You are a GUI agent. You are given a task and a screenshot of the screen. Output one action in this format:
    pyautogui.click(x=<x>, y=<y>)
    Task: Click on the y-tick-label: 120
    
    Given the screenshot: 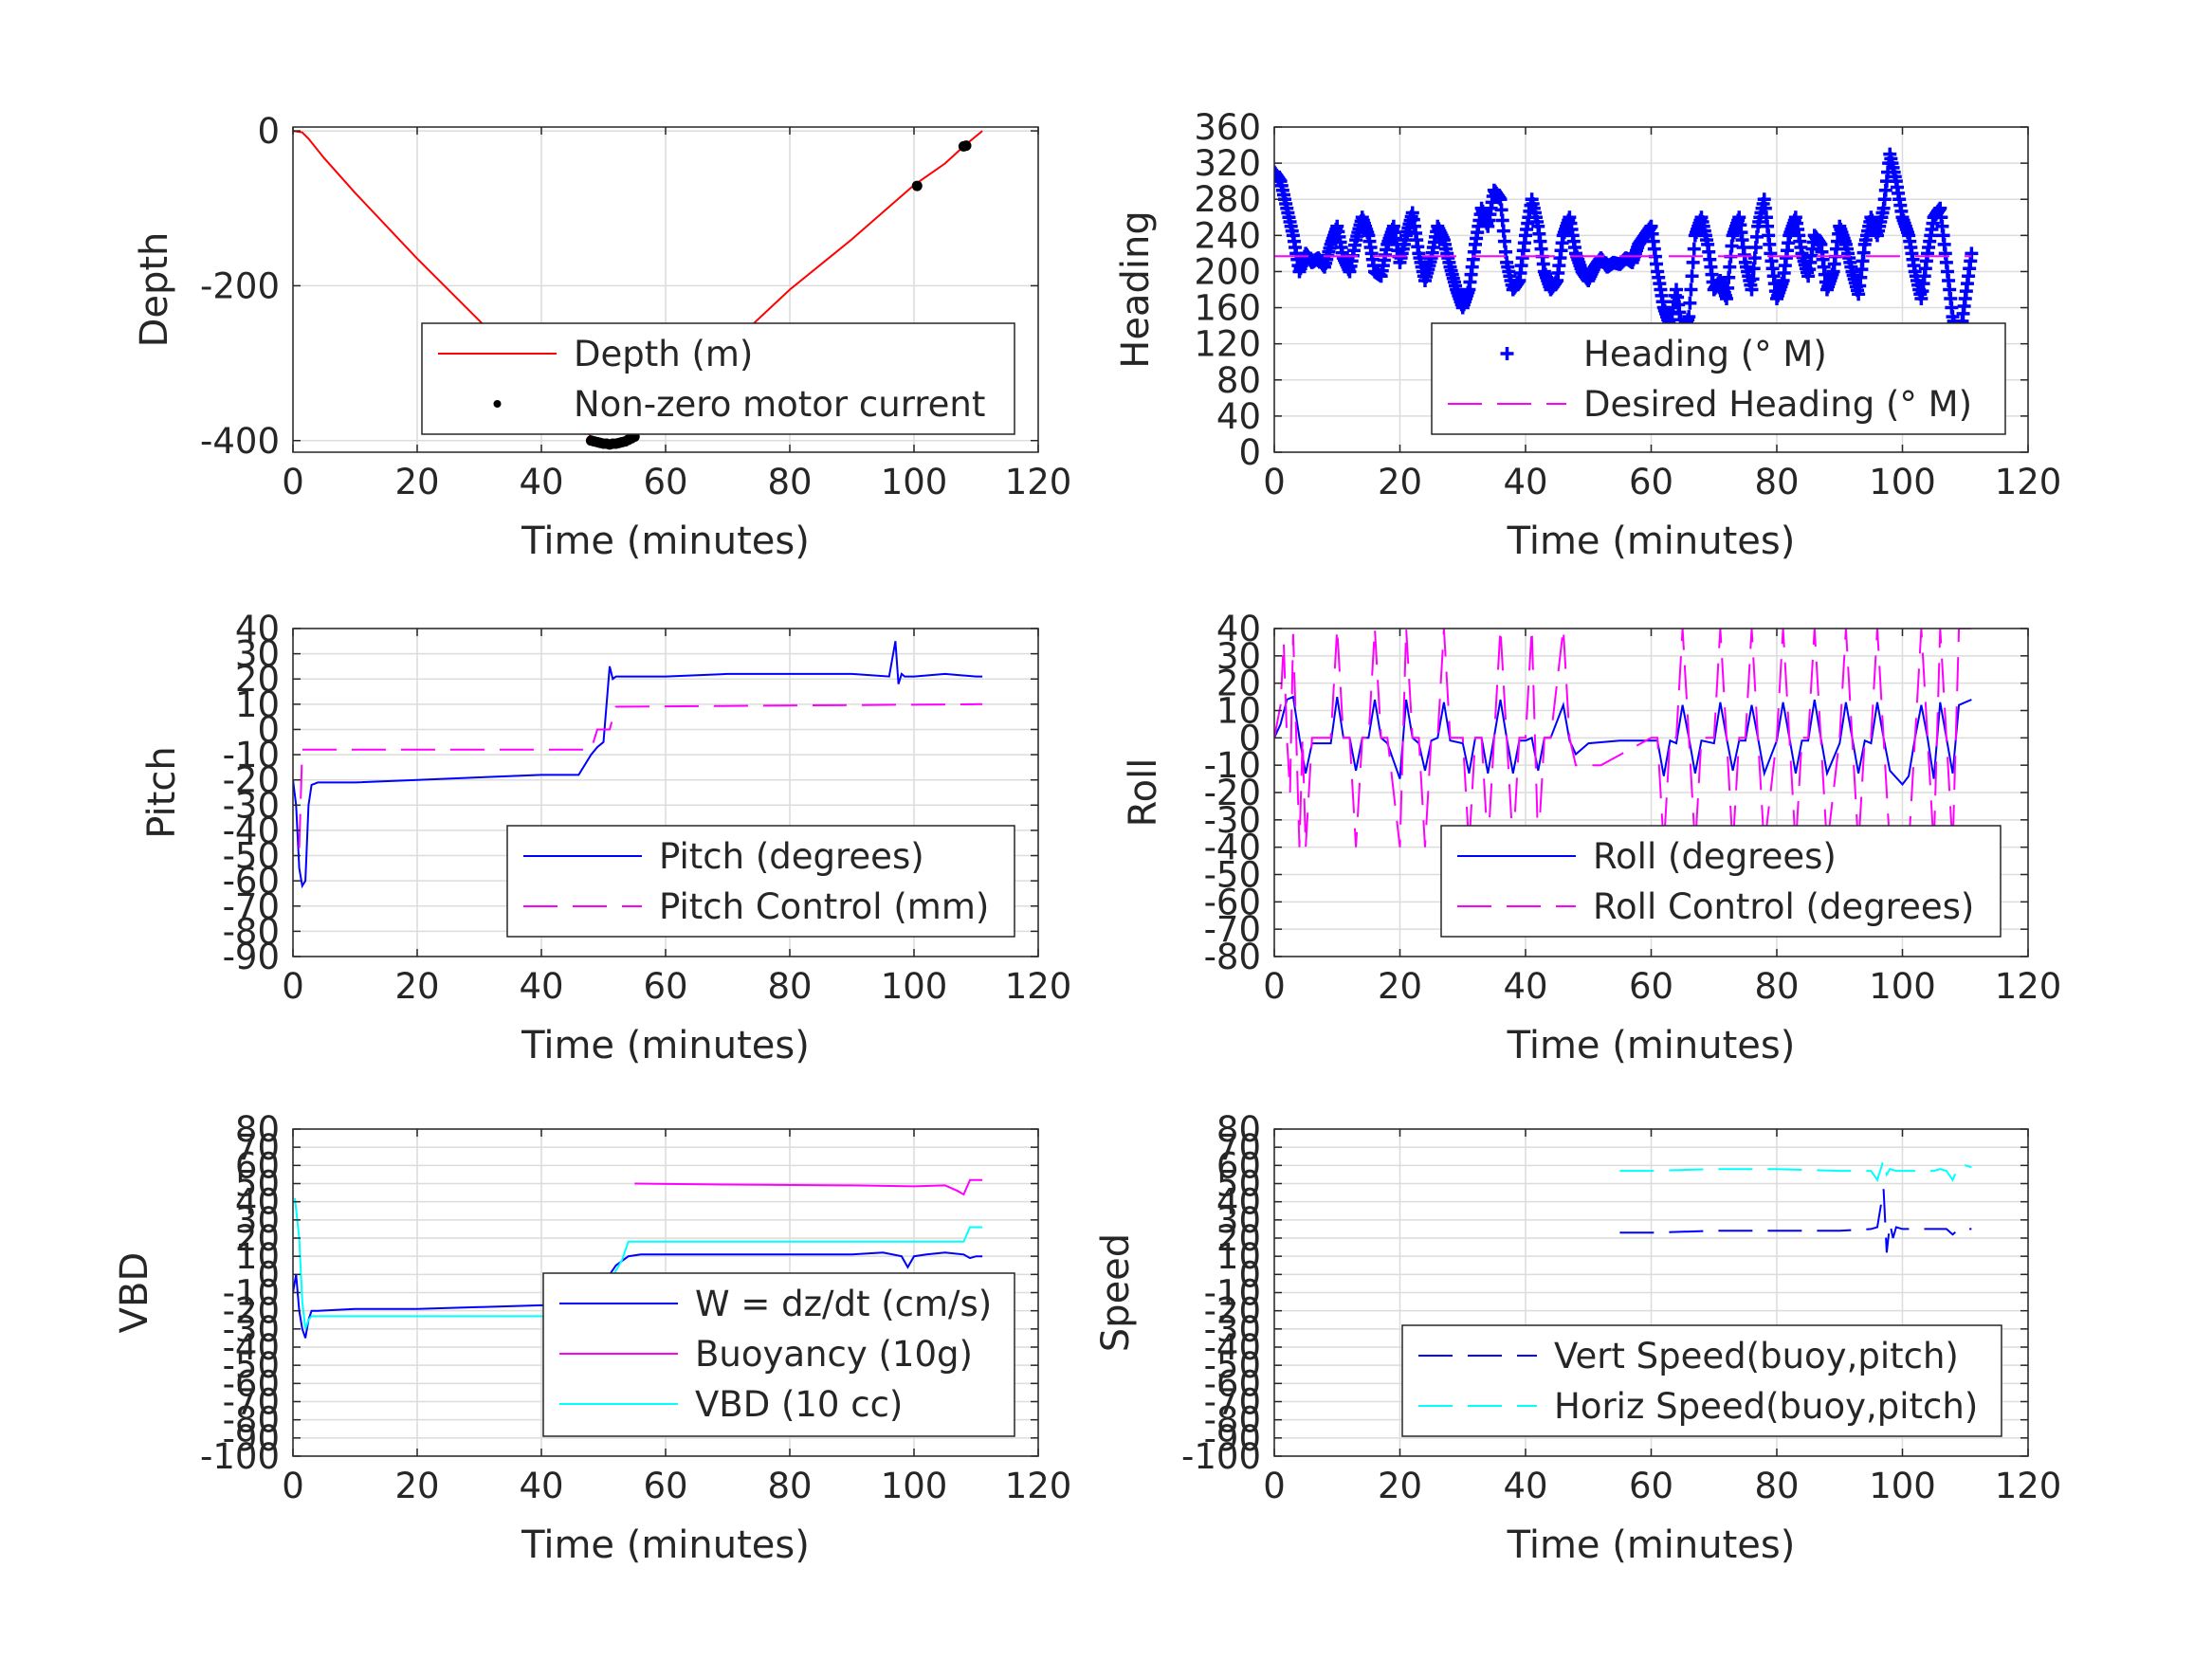 What is the action you would take?
    pyautogui.click(x=1227, y=344)
    